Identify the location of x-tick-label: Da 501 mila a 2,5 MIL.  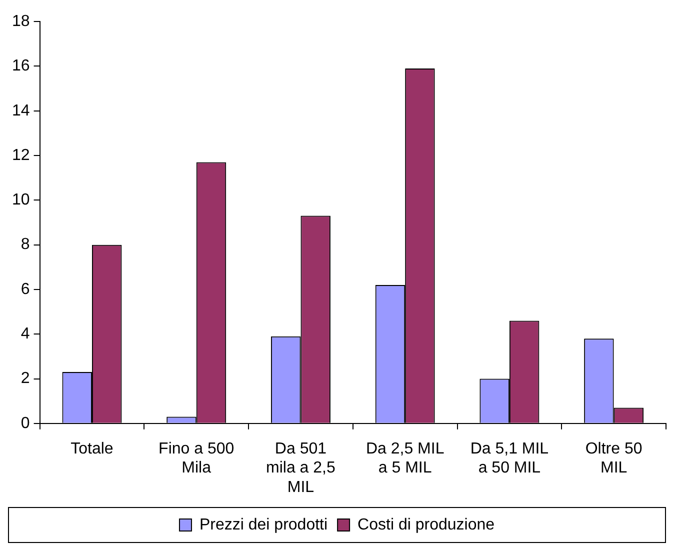
(301, 468).